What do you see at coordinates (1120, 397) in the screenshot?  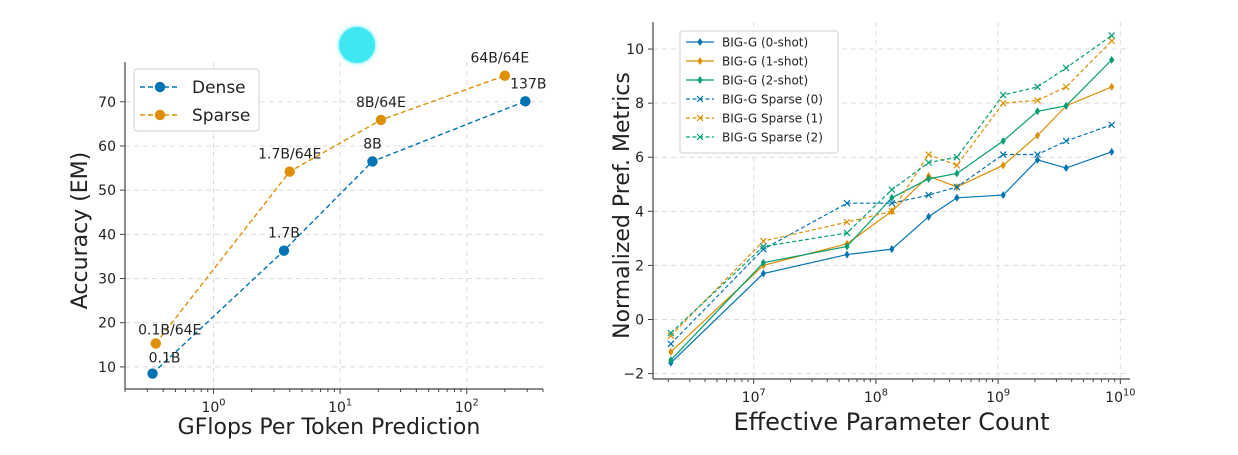 I see `x-tick-label: 10¹⁰` at bounding box center [1120, 397].